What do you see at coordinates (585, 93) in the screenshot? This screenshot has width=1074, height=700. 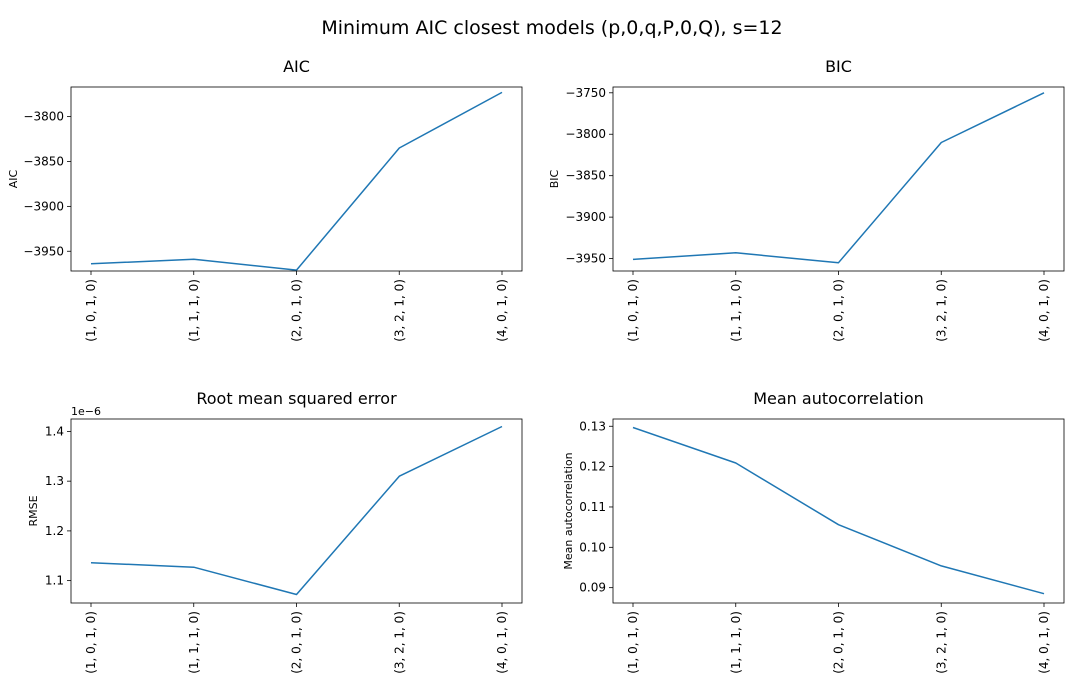 I see `y-tick-label: −3750` at bounding box center [585, 93].